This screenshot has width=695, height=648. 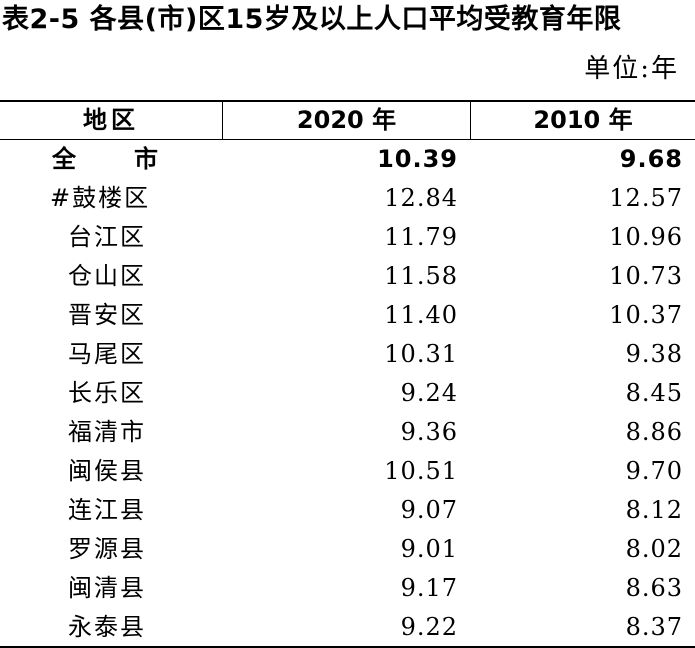 I want to click on value-2010-cell: 9.68, so click(x=651, y=159).